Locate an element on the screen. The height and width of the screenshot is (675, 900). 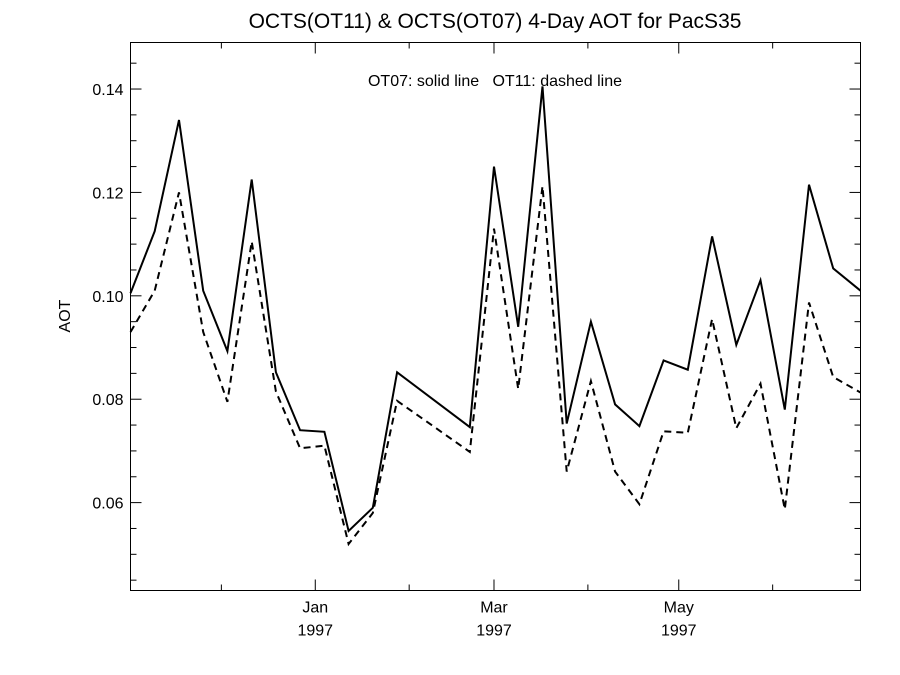
y-tick-label: 0.10 is located at coordinates (107, 297).